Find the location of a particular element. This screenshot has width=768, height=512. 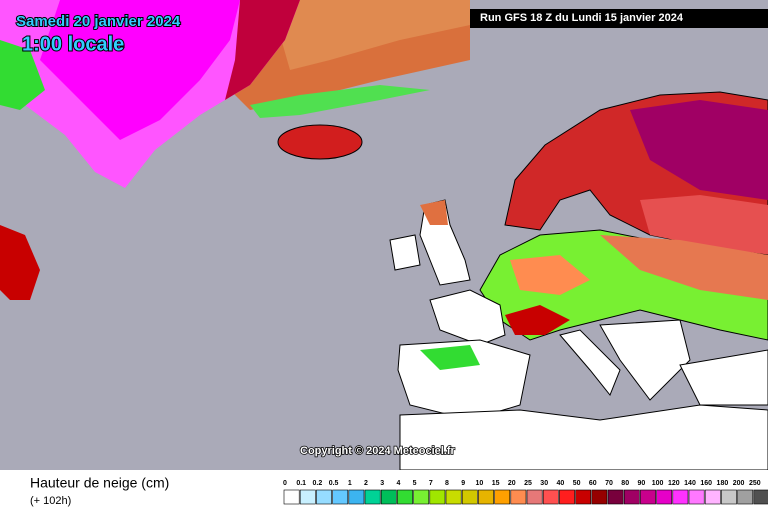

alps is located at coordinates (537, 320).